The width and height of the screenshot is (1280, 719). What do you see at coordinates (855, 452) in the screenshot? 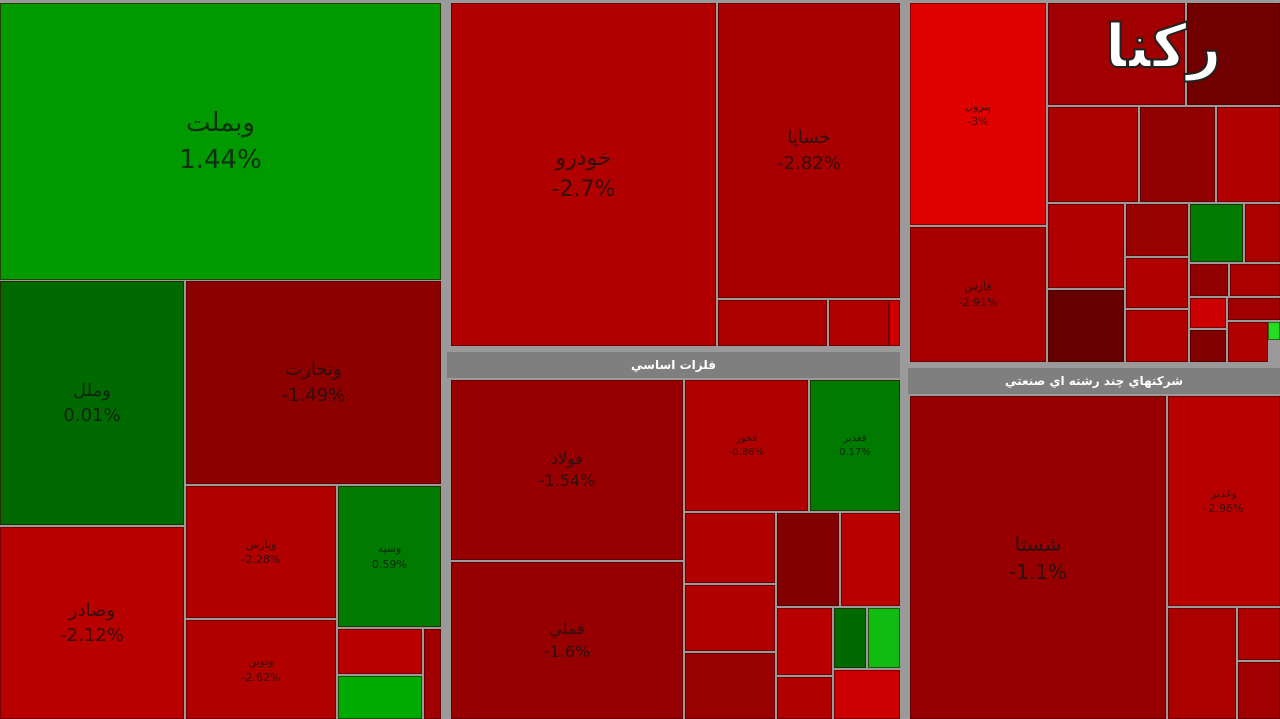
I see `tile-change: 0.17%` at bounding box center [855, 452].